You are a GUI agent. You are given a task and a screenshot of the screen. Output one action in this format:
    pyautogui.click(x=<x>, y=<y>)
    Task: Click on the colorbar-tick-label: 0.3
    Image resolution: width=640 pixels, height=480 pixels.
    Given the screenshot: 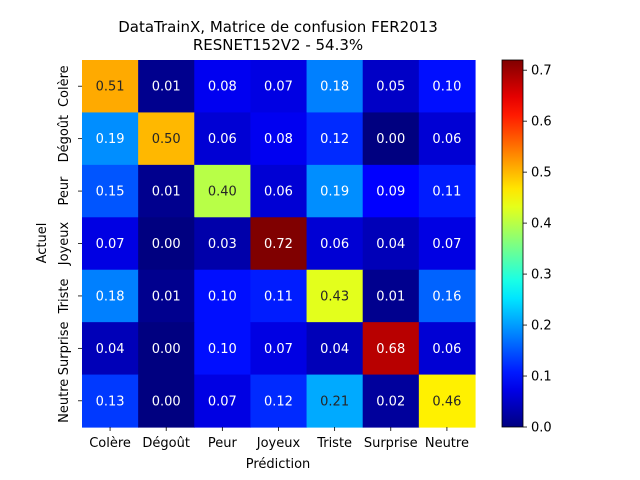 What is the action you would take?
    pyautogui.click(x=541, y=275)
    